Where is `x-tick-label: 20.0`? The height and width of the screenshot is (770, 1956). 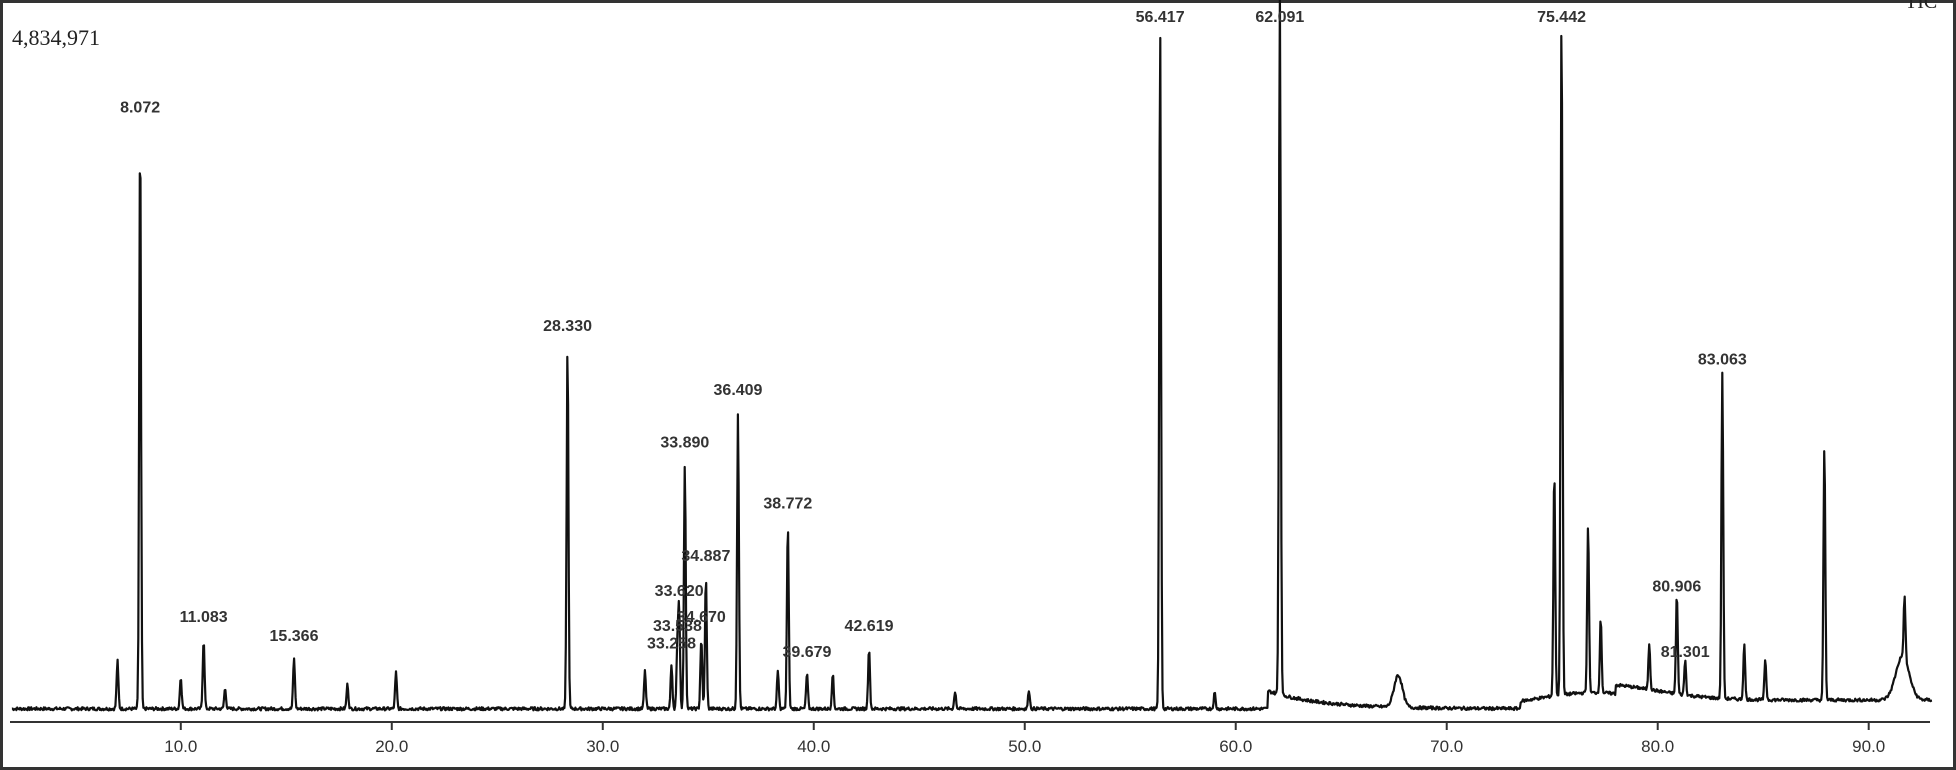 x-tick-label: 20.0 is located at coordinates (391, 746).